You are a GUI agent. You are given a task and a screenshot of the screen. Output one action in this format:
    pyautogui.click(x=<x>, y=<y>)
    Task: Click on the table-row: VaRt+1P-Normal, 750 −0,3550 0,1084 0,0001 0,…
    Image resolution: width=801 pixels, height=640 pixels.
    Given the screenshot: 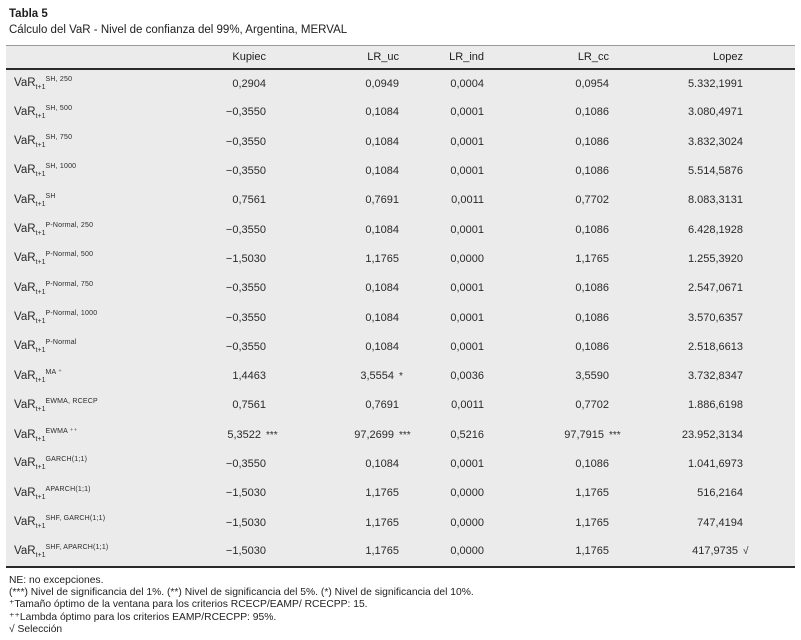 What is the action you would take?
    pyautogui.click(x=400, y=288)
    